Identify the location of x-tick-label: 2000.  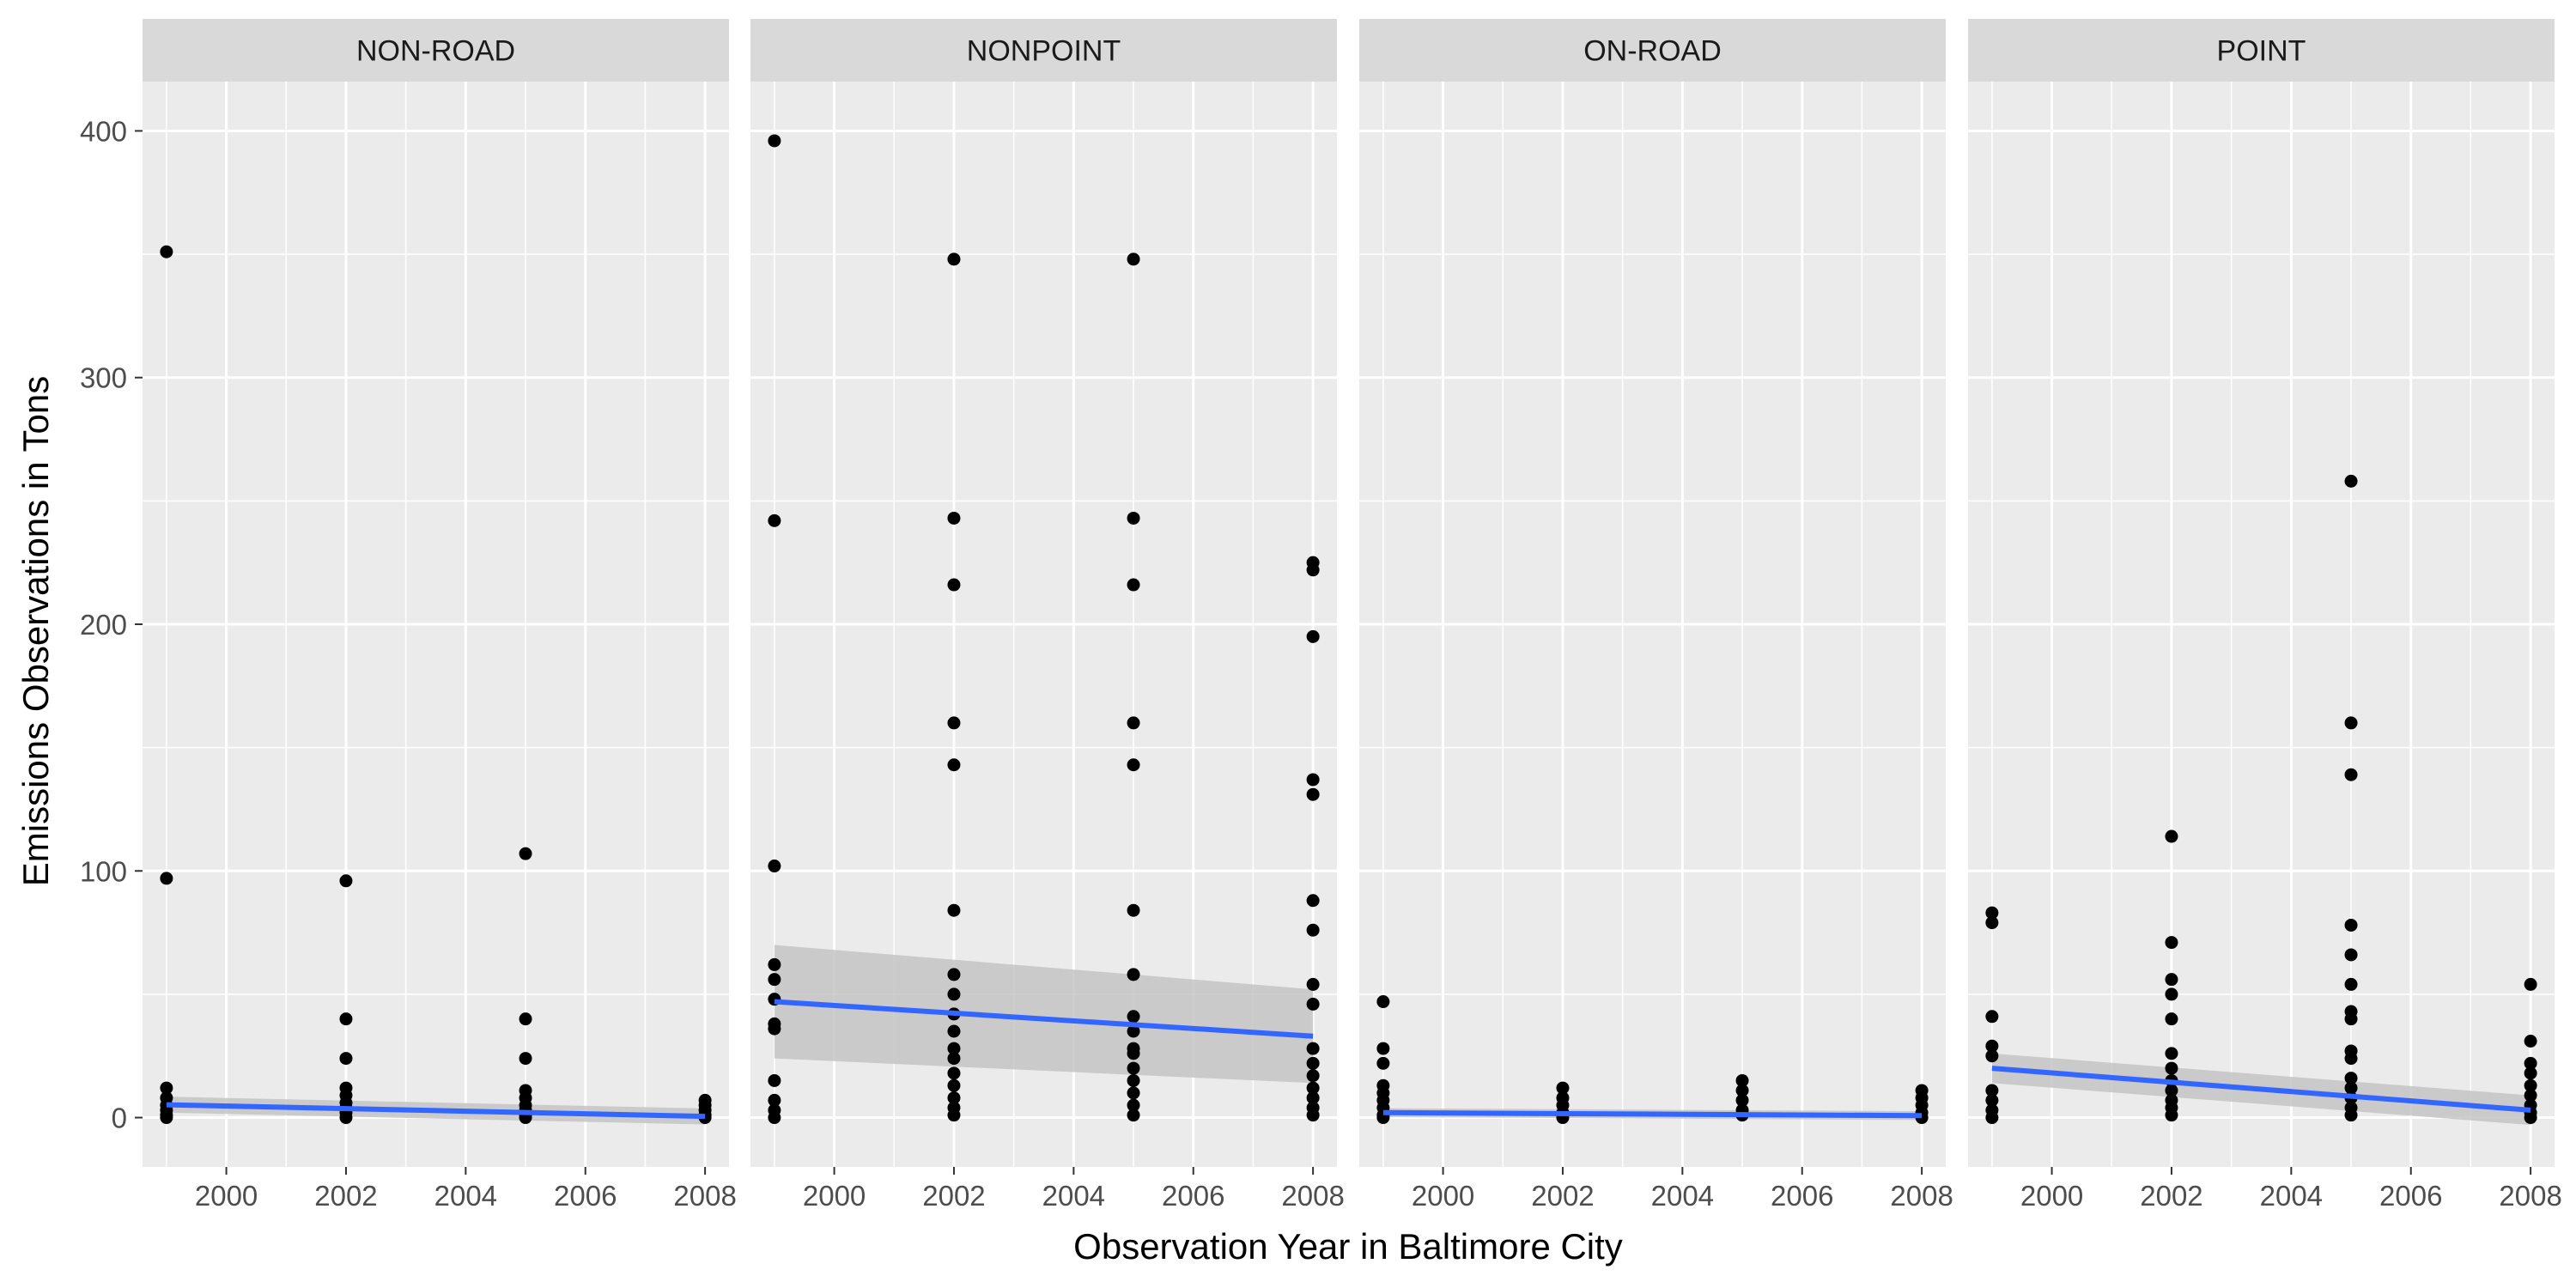
(834, 1196).